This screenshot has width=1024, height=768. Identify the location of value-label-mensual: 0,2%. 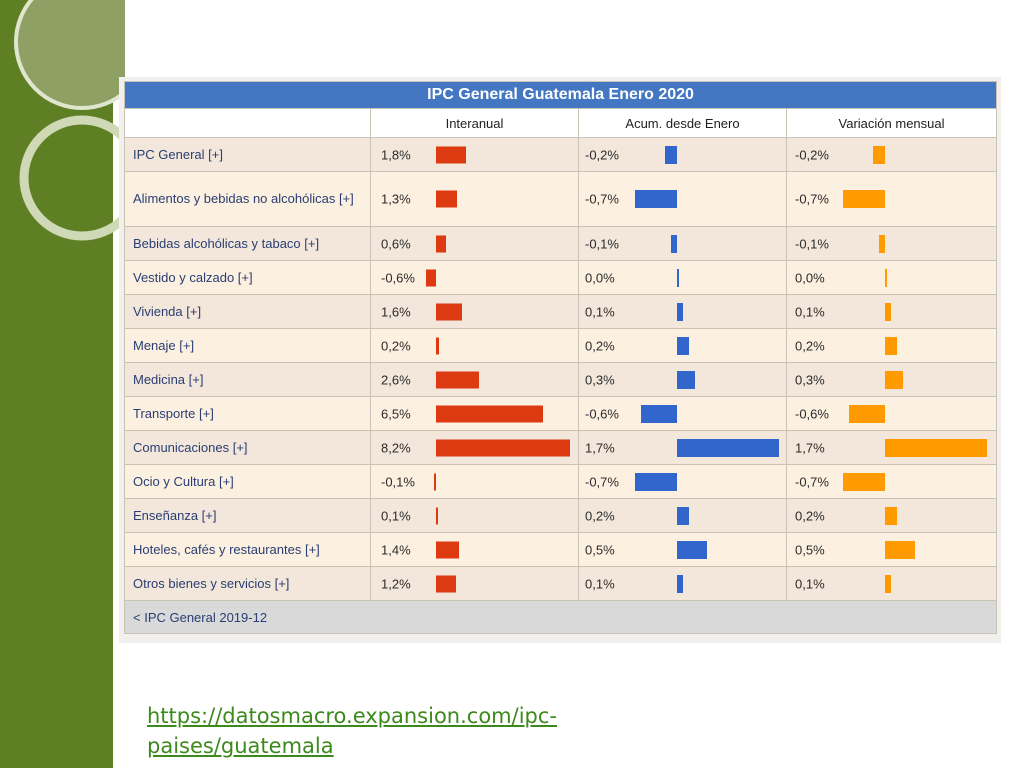
(810, 345).